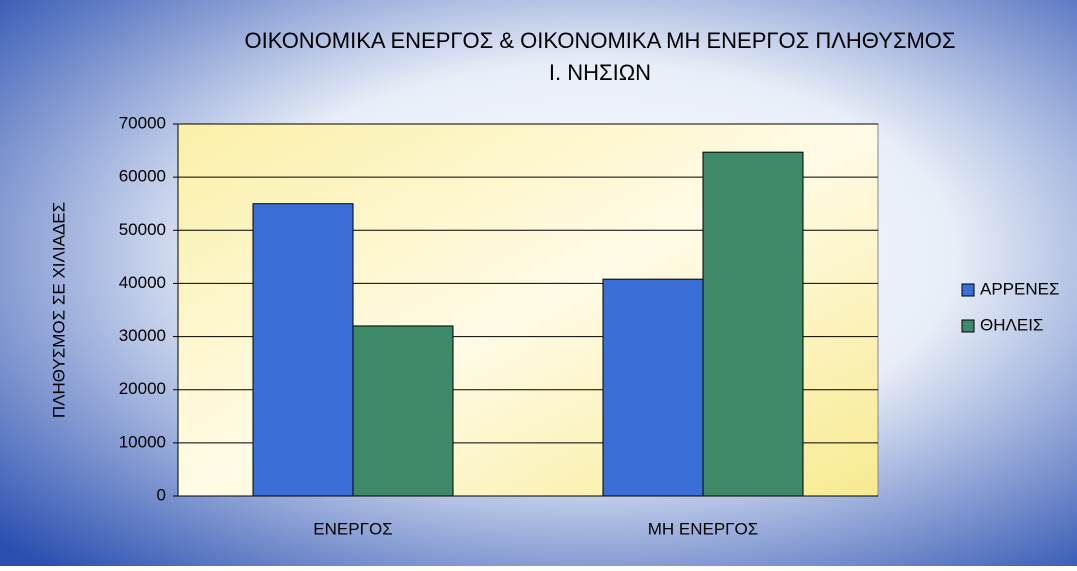  Describe the element at coordinates (58, 310) in the screenshot. I see `y-axis-label: ΠΛΗΘΥΣΜΟΣ ΣΕ ΧΙΛΙΑΔΕΣ` at that location.